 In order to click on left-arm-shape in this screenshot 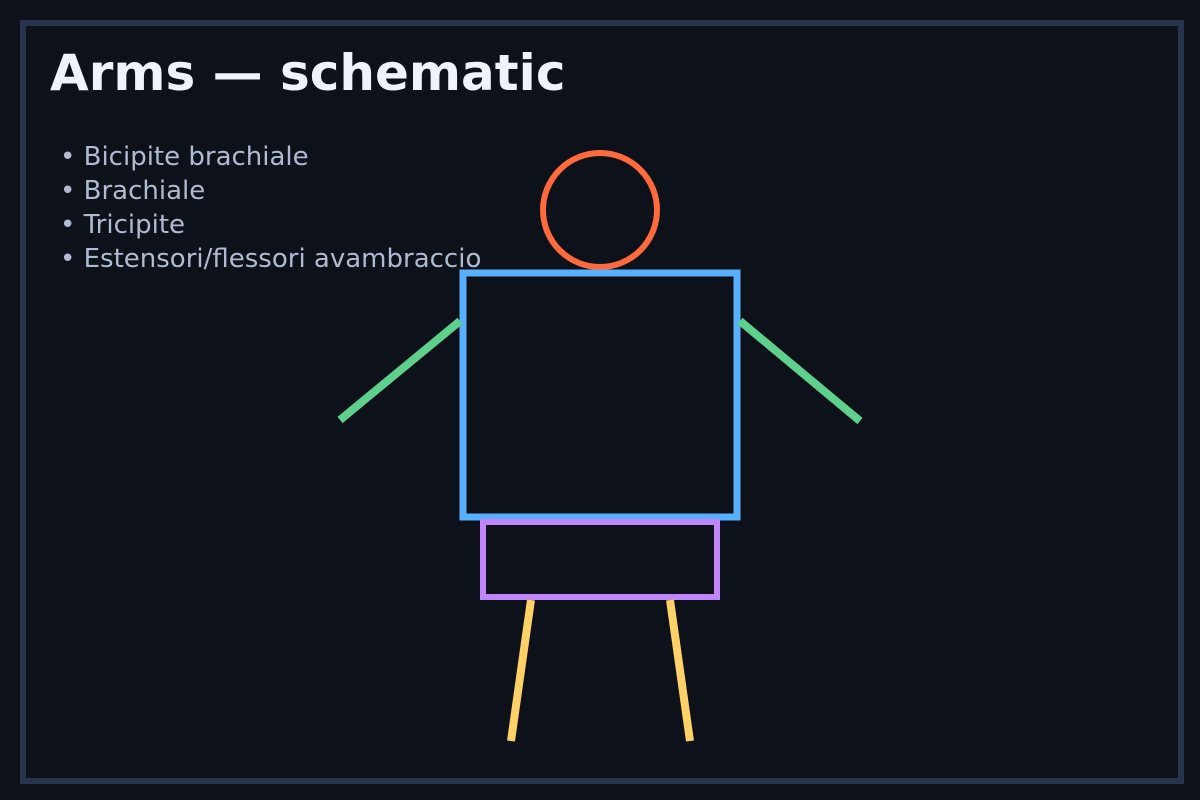, I will do `click(400, 370)`.